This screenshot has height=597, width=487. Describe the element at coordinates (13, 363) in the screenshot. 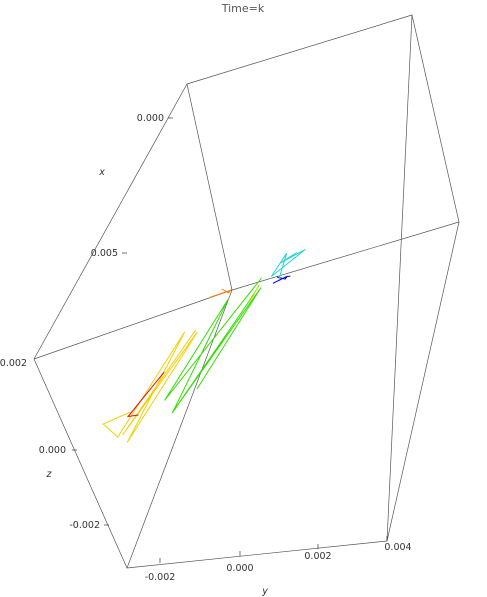

I see `z-tick-label: 0.002` at that location.